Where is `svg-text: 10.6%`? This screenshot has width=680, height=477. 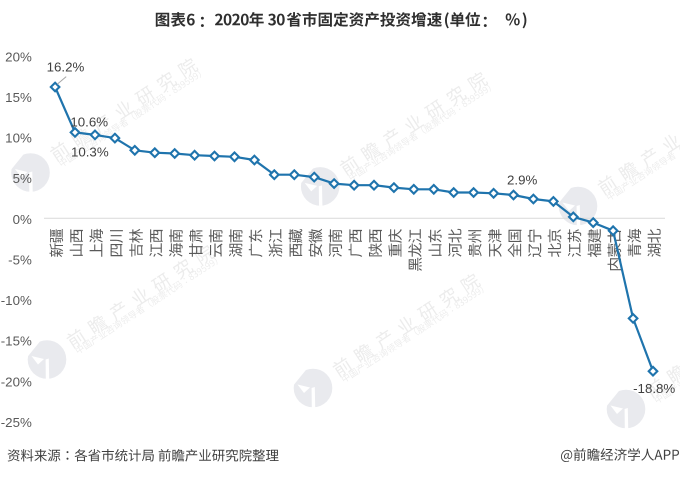 svg-text: 10.6% is located at coordinates (89, 121).